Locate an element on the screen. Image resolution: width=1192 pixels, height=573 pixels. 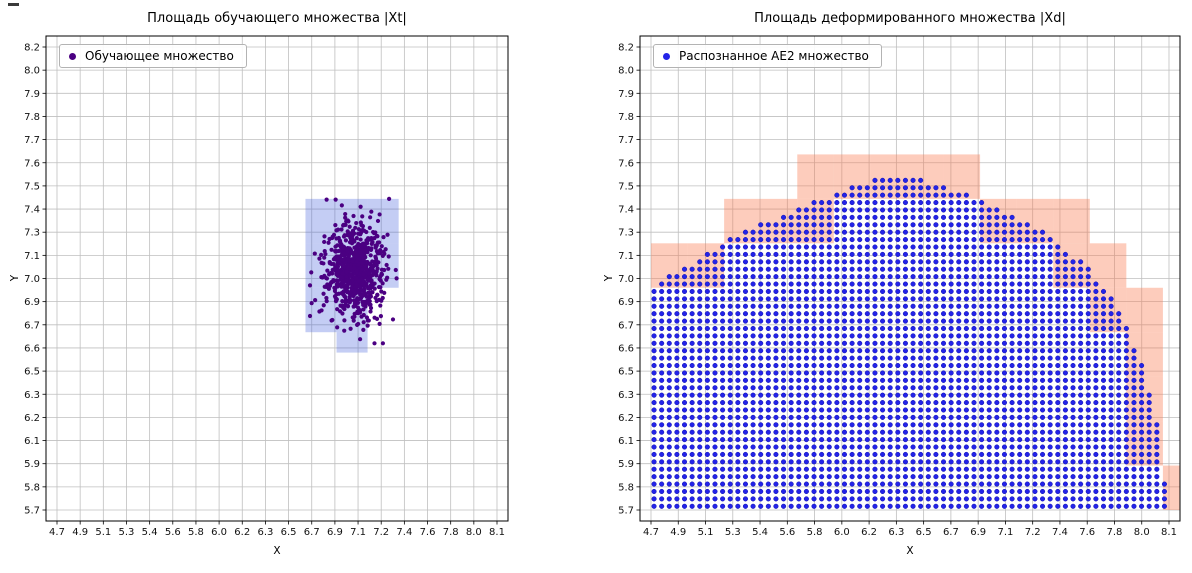
legend-training: Обучающее множество is located at coordinates (153, 56).